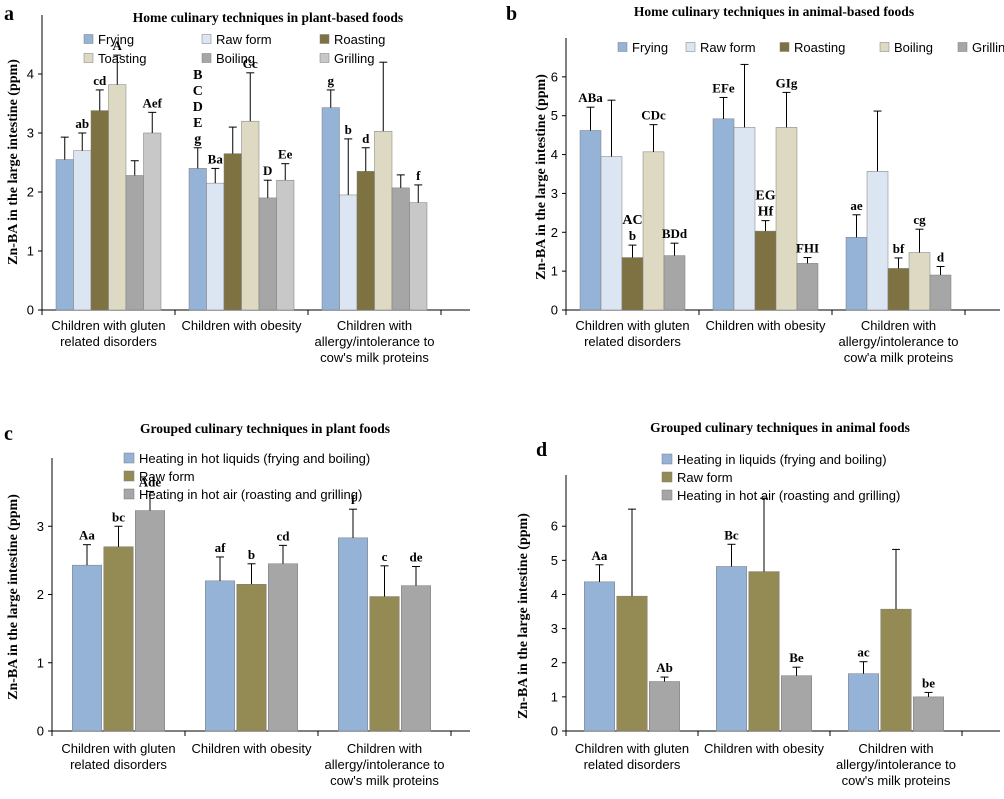  I want to click on y-axis-label: Zn-BA in the large intestine (ppm), so click(13, 597).